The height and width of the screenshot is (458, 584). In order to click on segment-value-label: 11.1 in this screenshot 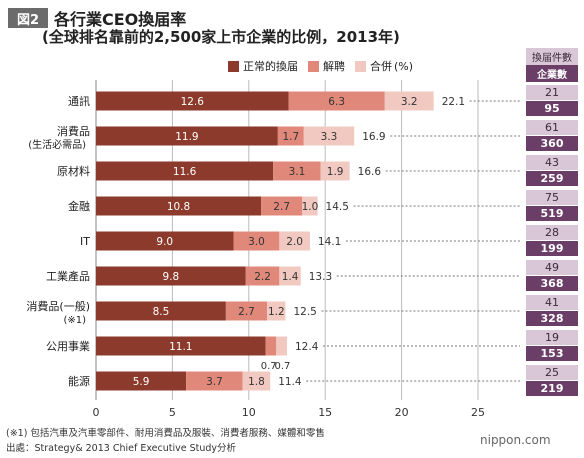, I will do `click(180, 347)`.